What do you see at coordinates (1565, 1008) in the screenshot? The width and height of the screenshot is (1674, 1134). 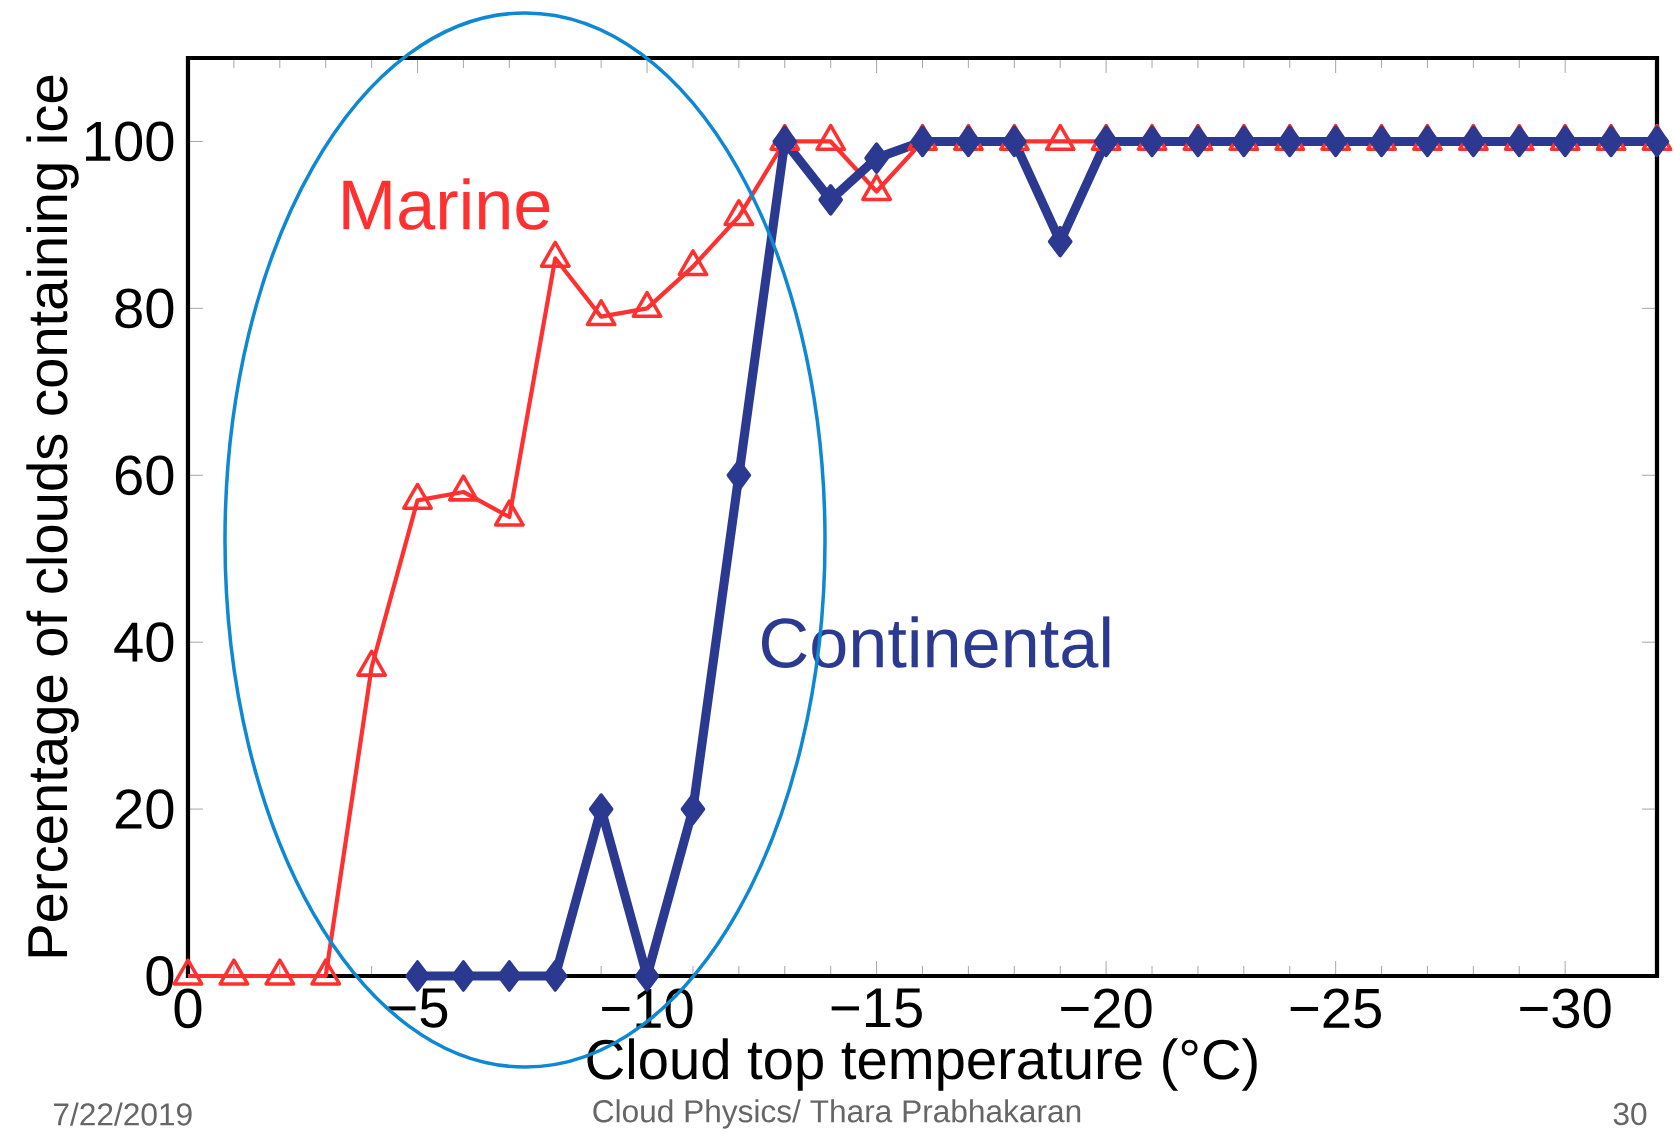 I see `x-tick-label: −30` at bounding box center [1565, 1008].